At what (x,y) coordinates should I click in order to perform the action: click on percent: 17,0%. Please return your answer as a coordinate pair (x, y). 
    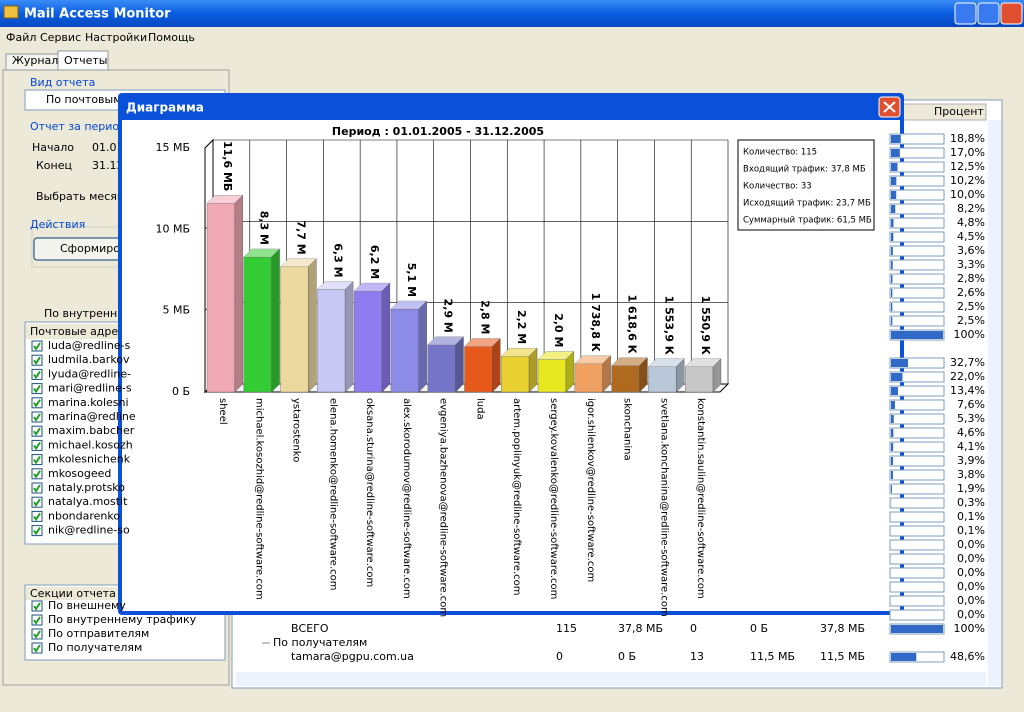
    Looking at the image, I should click on (967, 152).